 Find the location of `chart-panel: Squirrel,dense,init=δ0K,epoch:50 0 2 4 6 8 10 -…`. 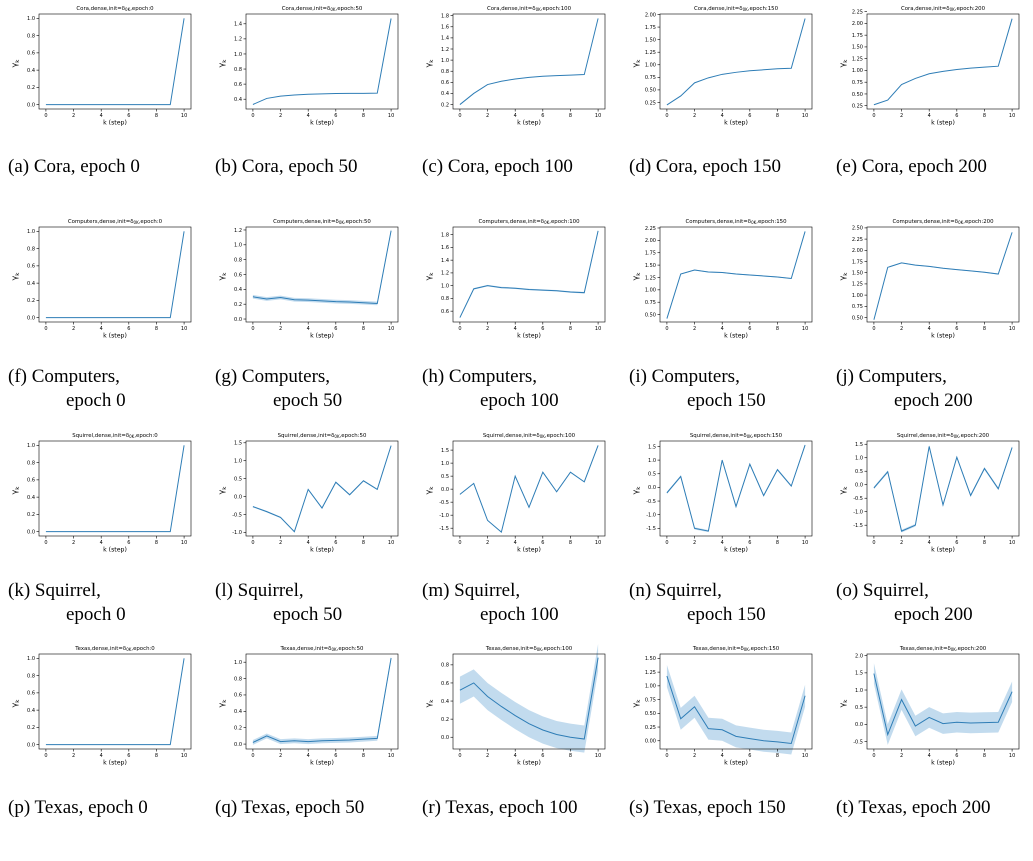

chart-panel: Squirrel,dense,init=δ0K,epoch:50 0 2 4 6 8 10 -… is located at coordinates (309, 490).